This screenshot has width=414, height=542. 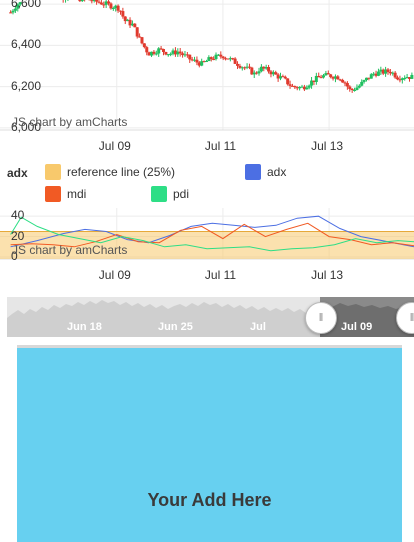 What do you see at coordinates (258, 327) in the screenshot?
I see `navigator-label: Jul` at bounding box center [258, 327].